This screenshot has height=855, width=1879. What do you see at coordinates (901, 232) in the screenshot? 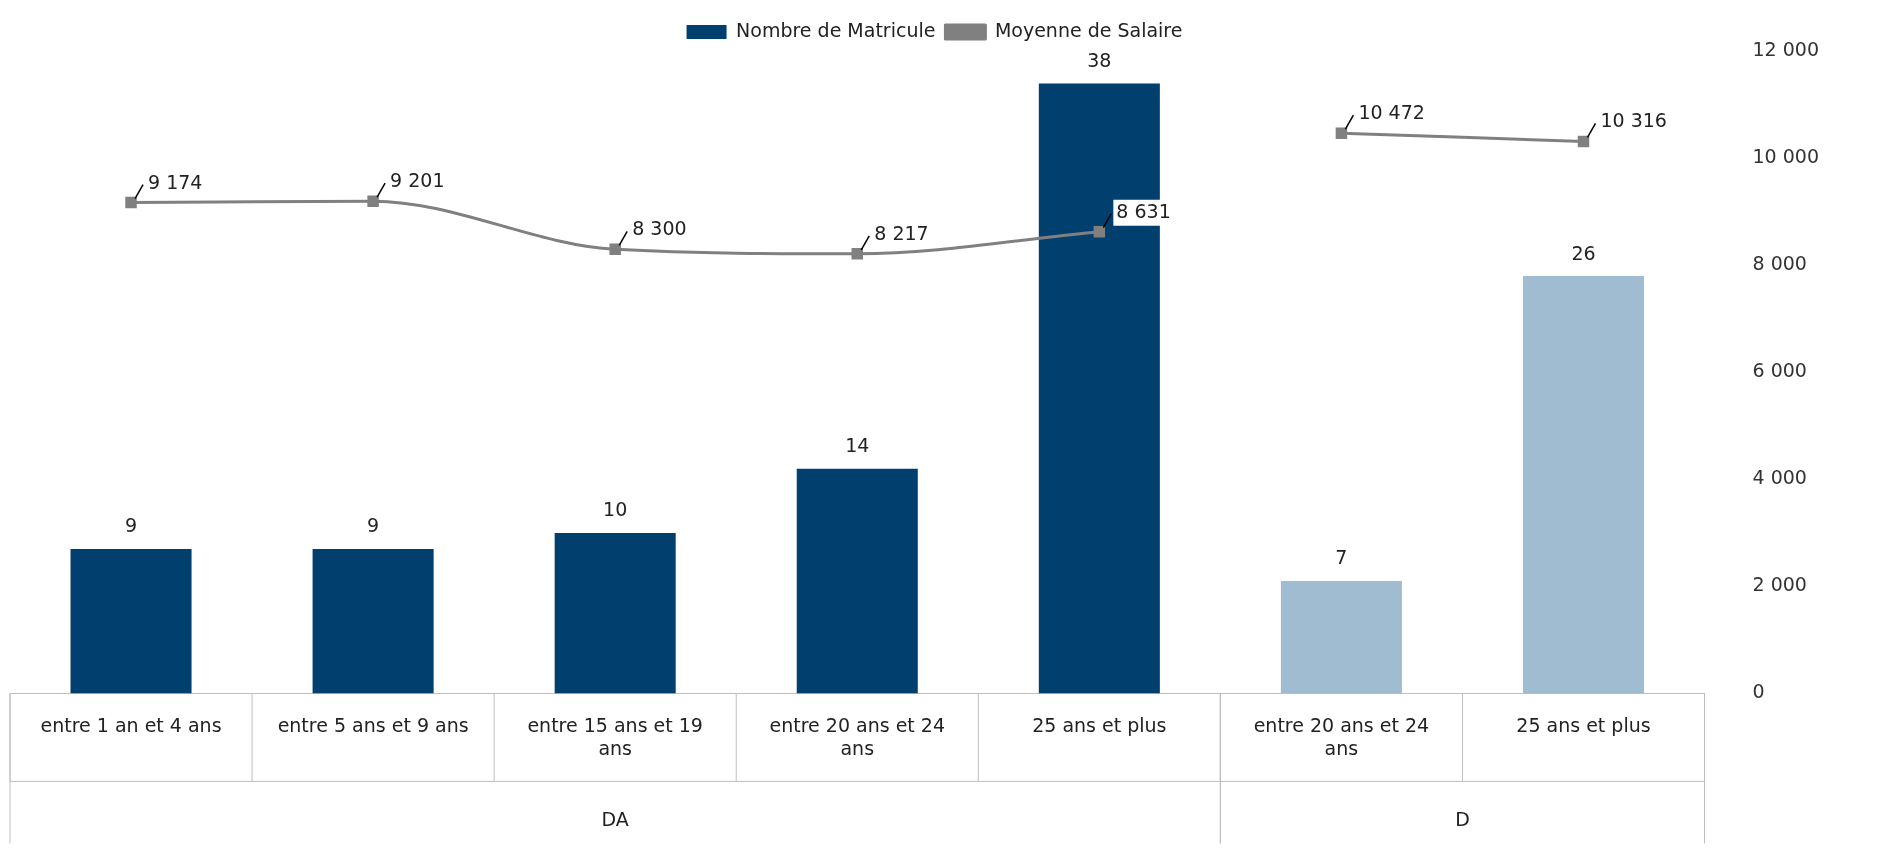
I see `data-label: 8 217` at bounding box center [901, 232].